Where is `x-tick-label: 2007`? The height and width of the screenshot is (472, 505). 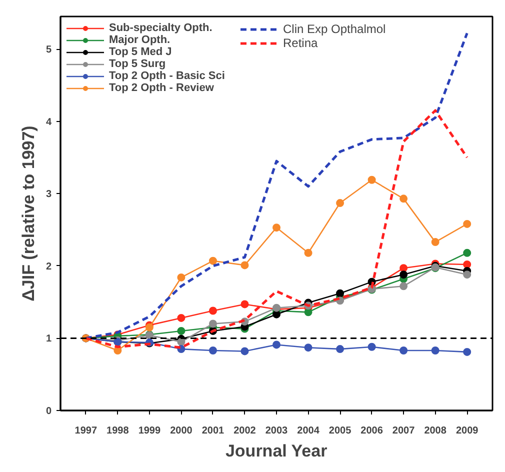 x-tick-label: 2007 is located at coordinates (404, 431).